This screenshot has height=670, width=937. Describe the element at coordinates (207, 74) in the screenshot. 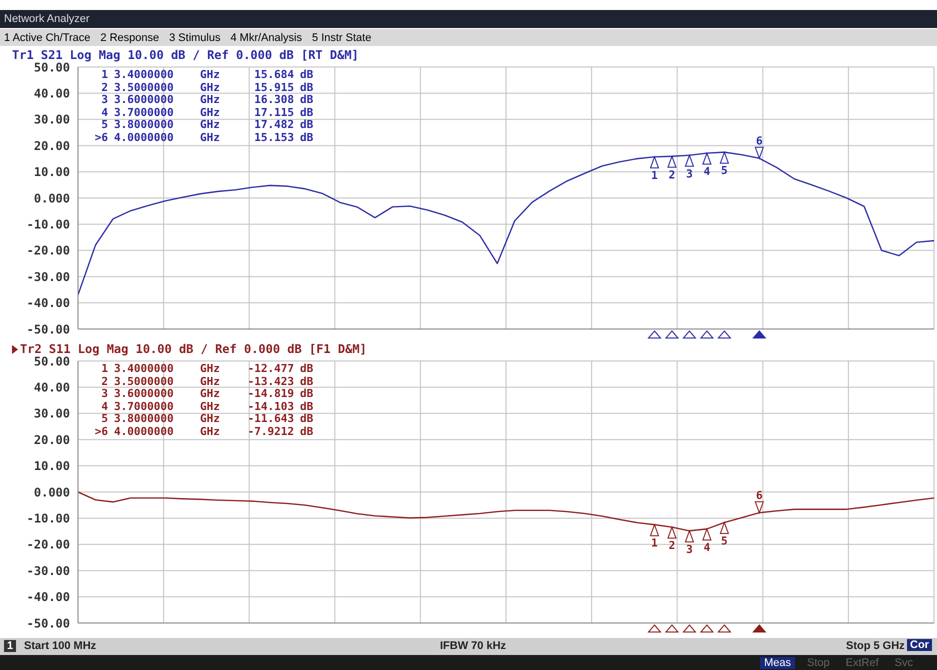

I see `text: 1 3.4000000 GHz 15.684 dB` at that location.